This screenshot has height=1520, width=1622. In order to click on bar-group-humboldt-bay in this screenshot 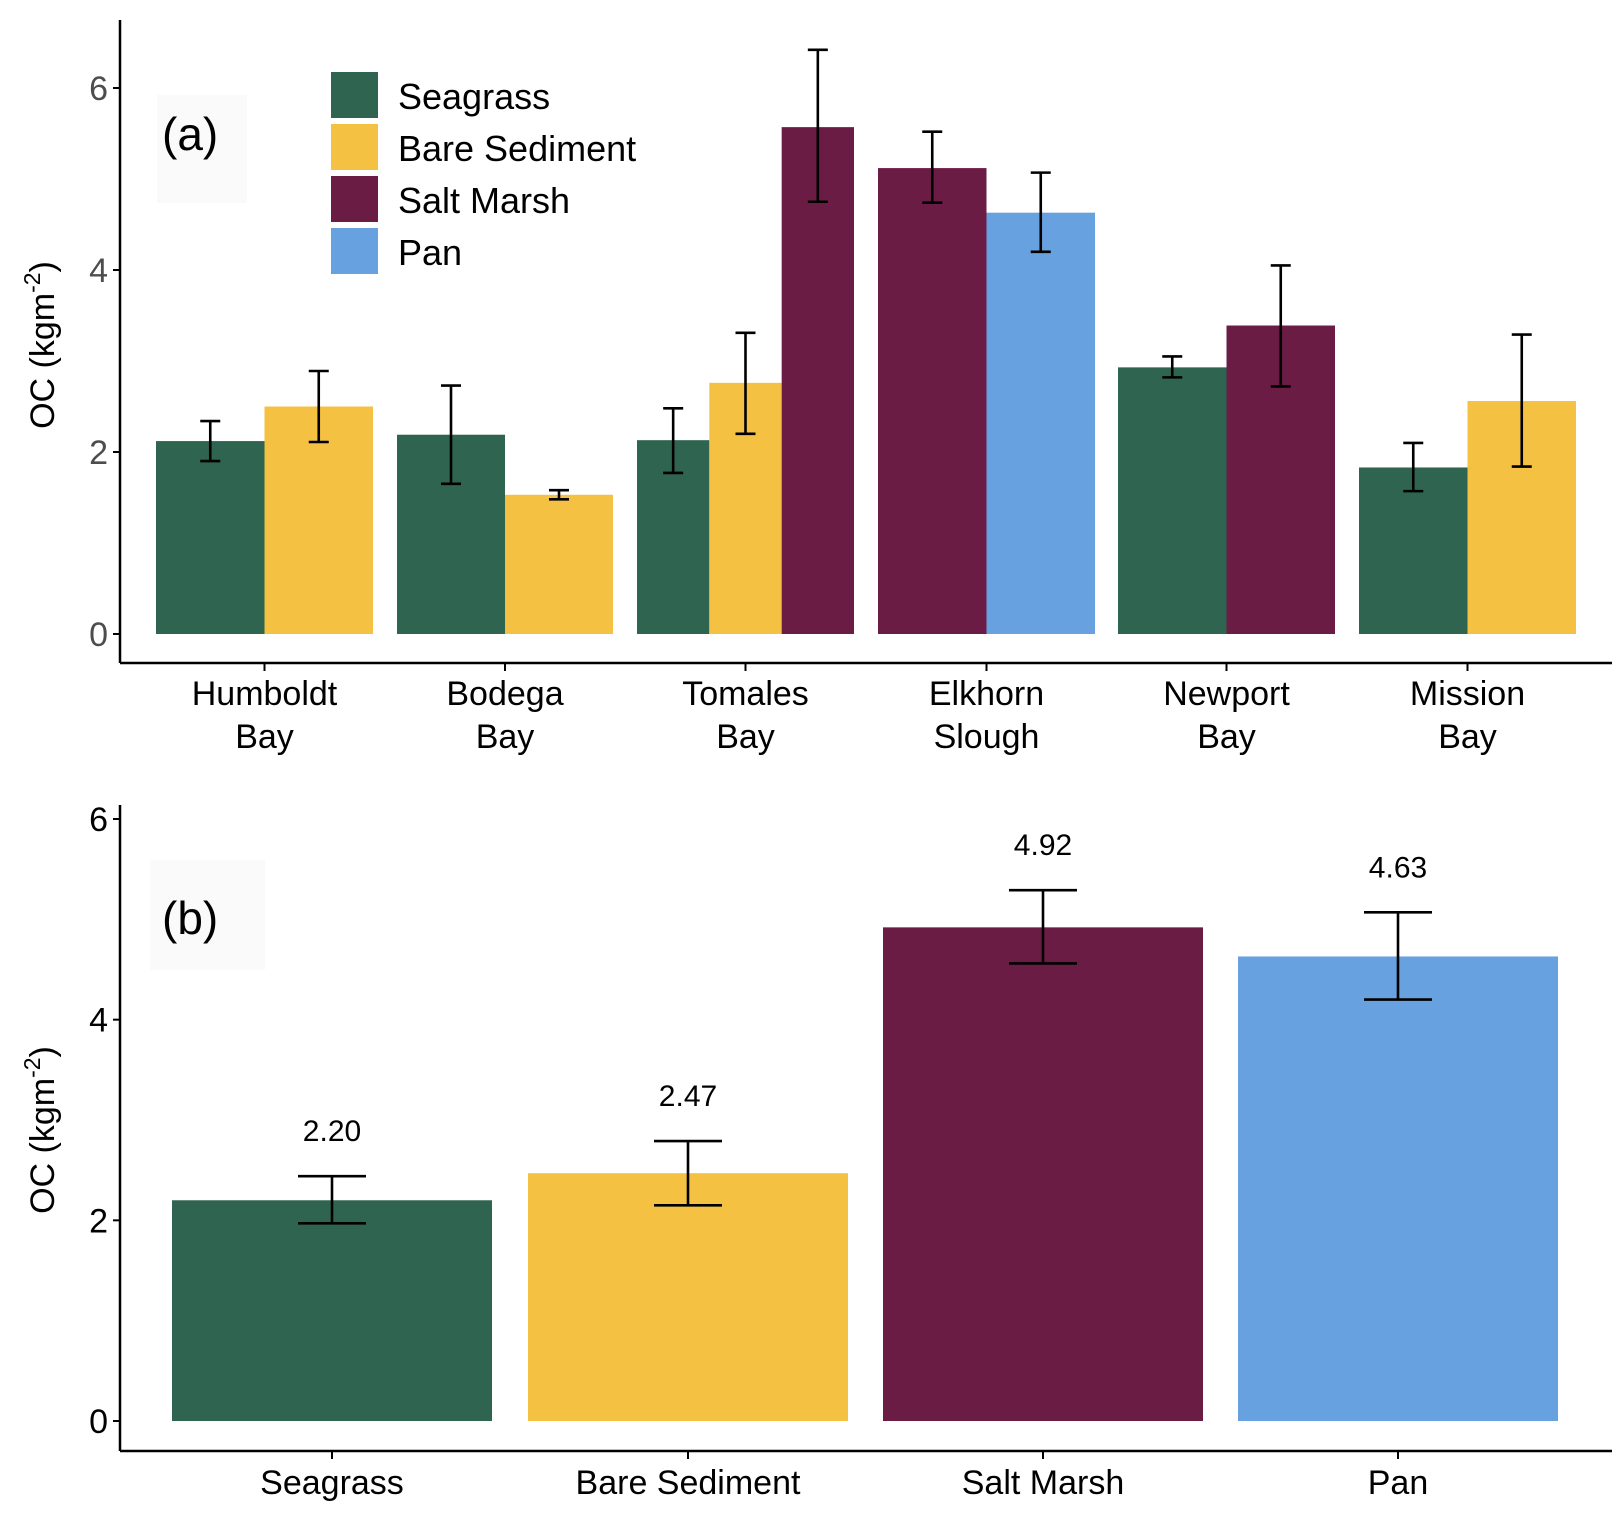, I will do `click(264, 501)`.